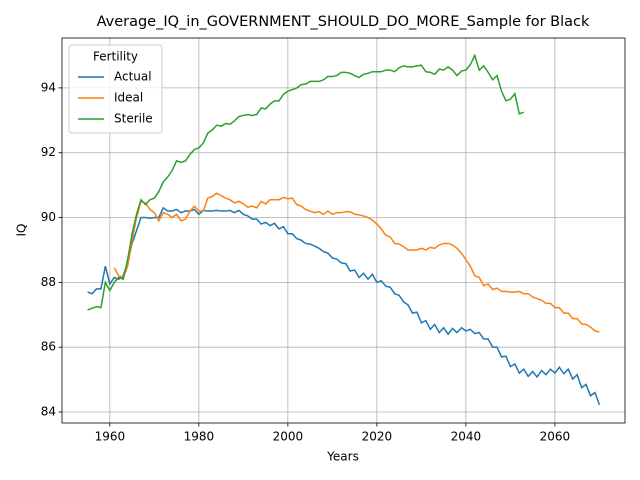  What do you see at coordinates (466, 437) in the screenshot?
I see `x-tick-label: 2040` at bounding box center [466, 437].